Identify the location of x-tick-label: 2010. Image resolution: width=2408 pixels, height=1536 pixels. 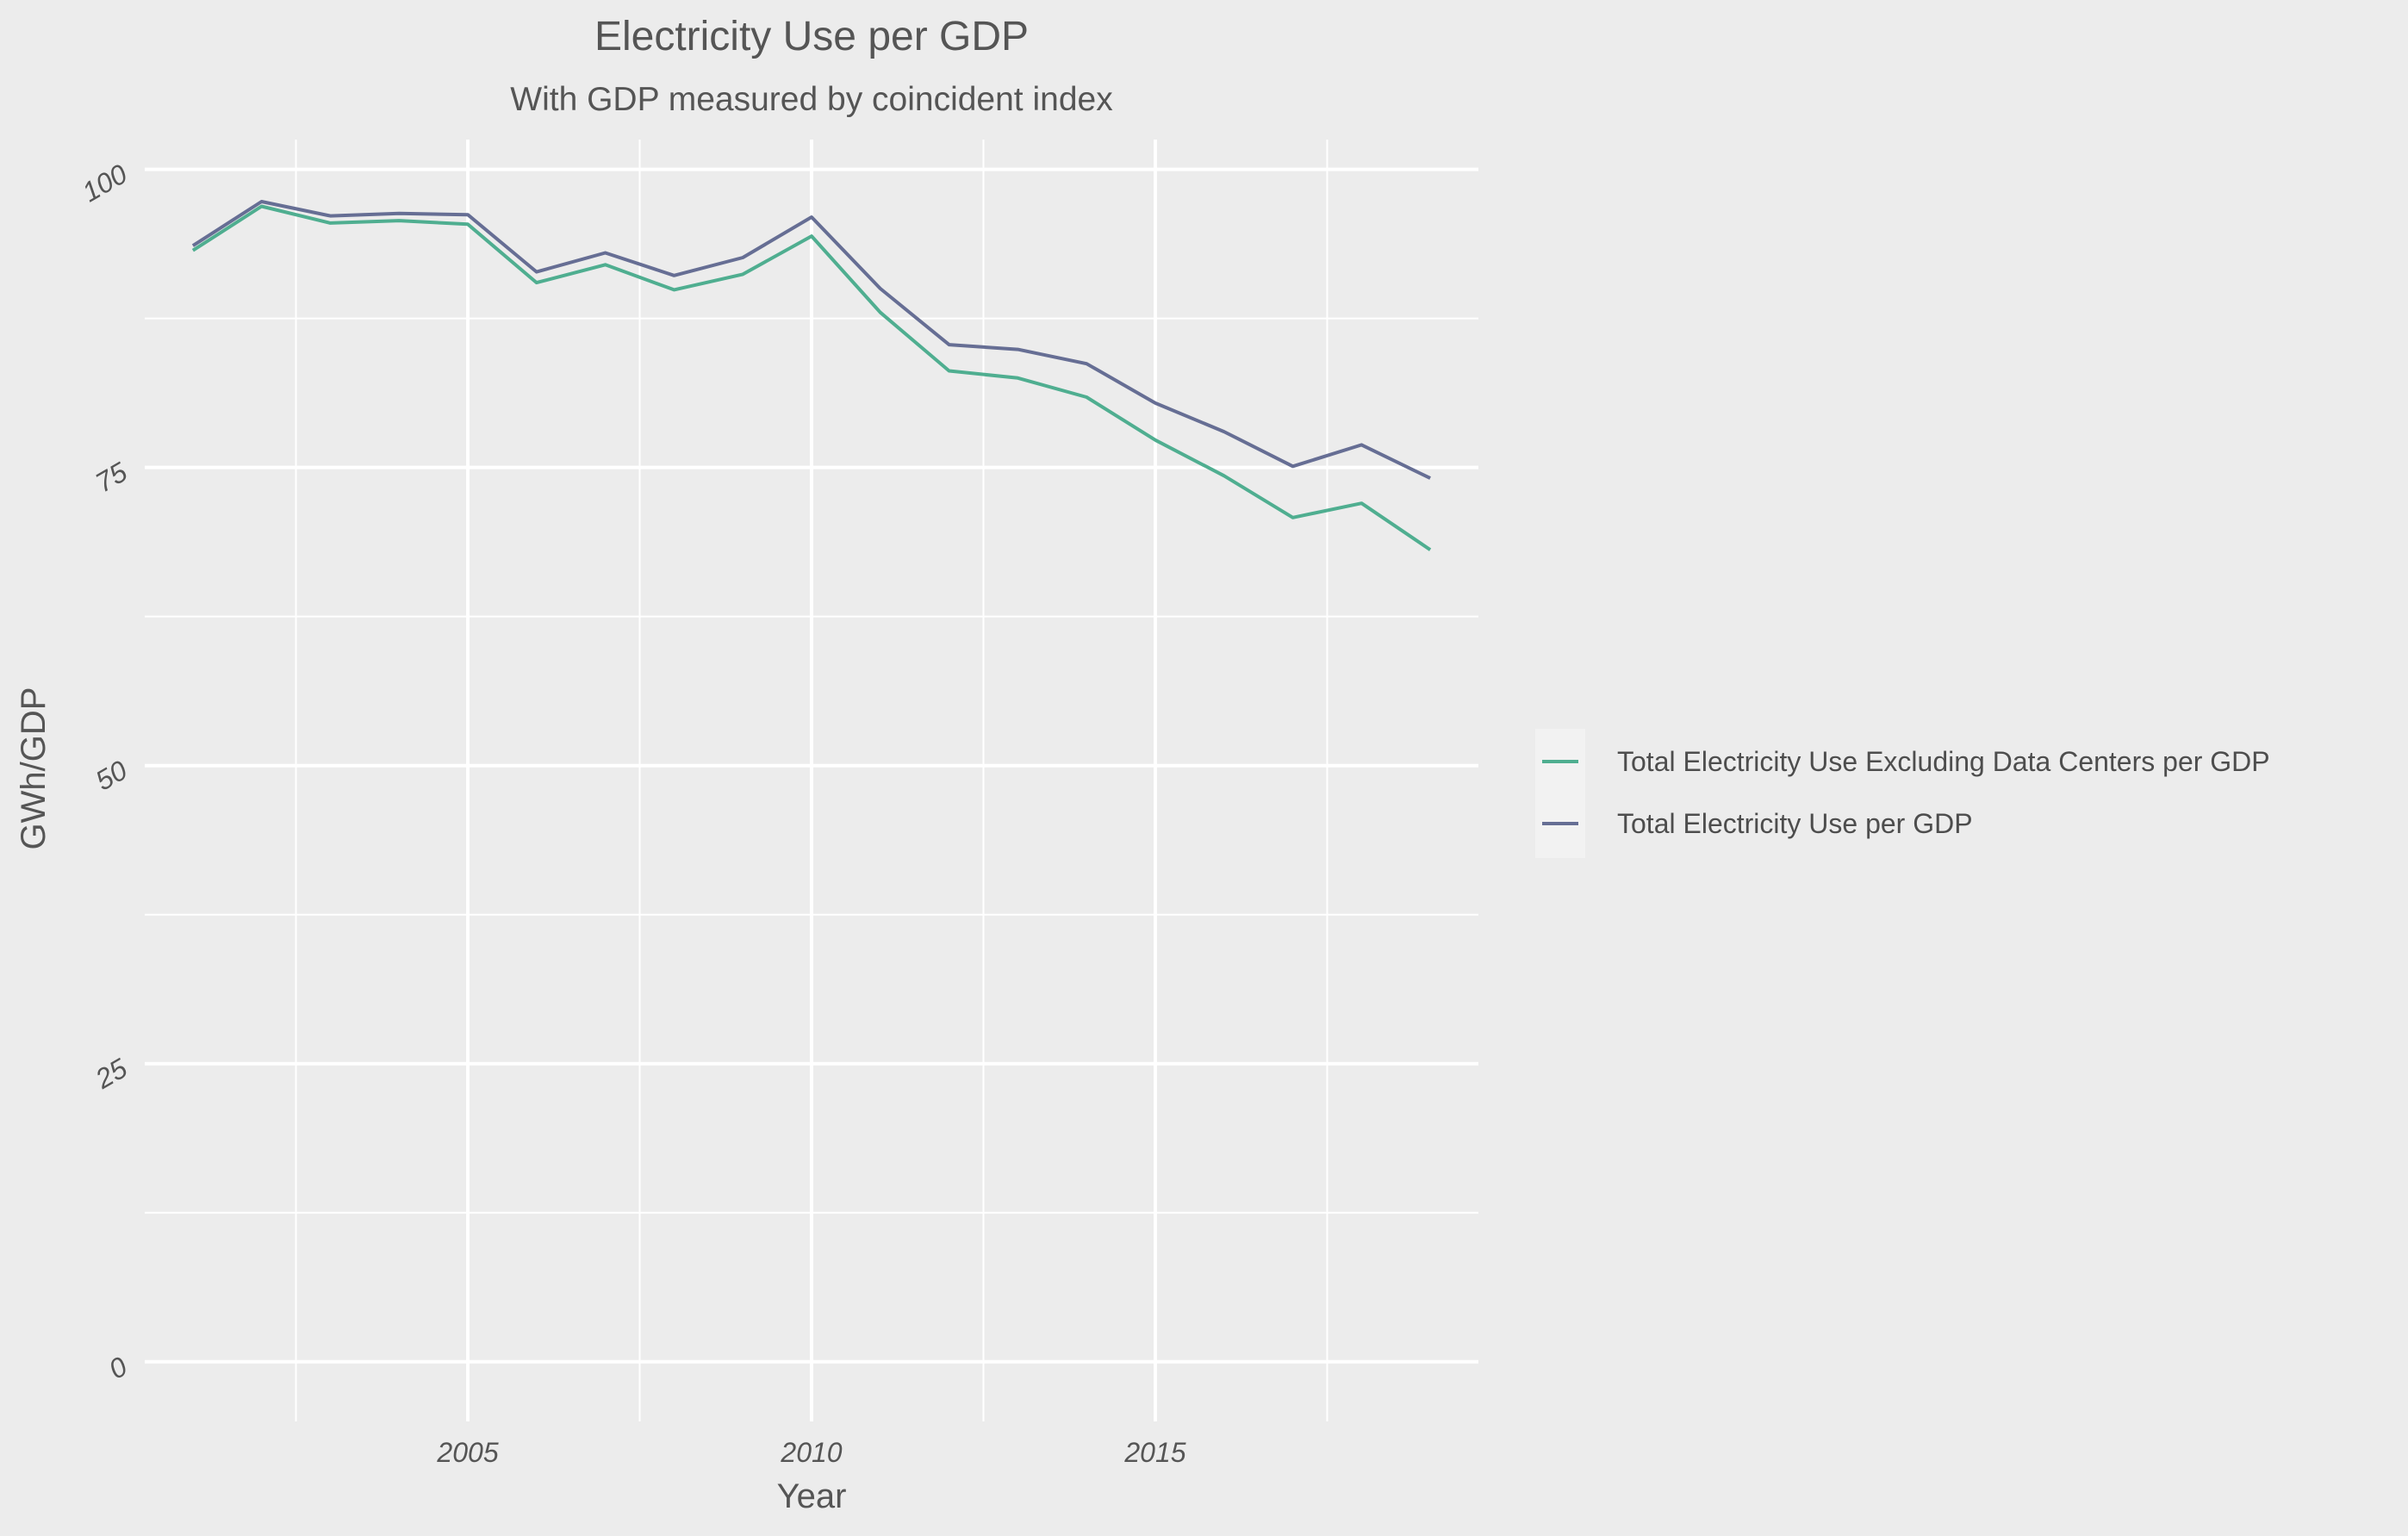
(811, 1452).